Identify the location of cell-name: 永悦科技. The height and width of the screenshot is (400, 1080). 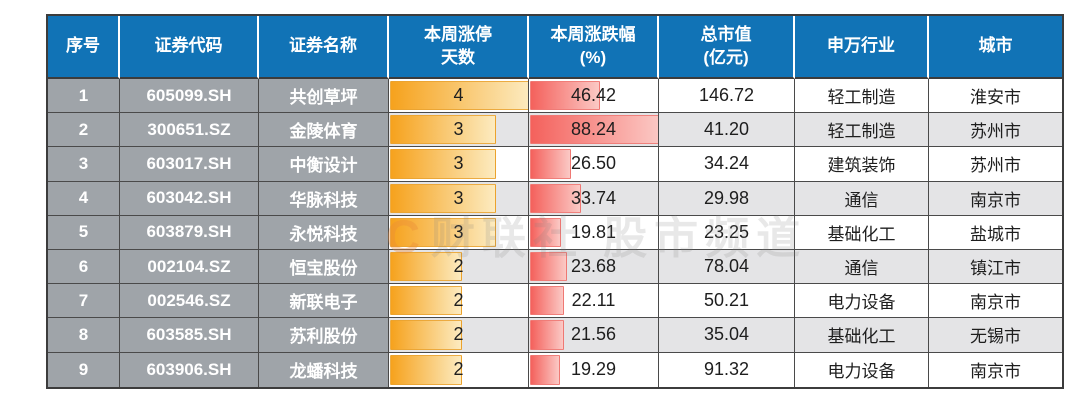
(324, 232).